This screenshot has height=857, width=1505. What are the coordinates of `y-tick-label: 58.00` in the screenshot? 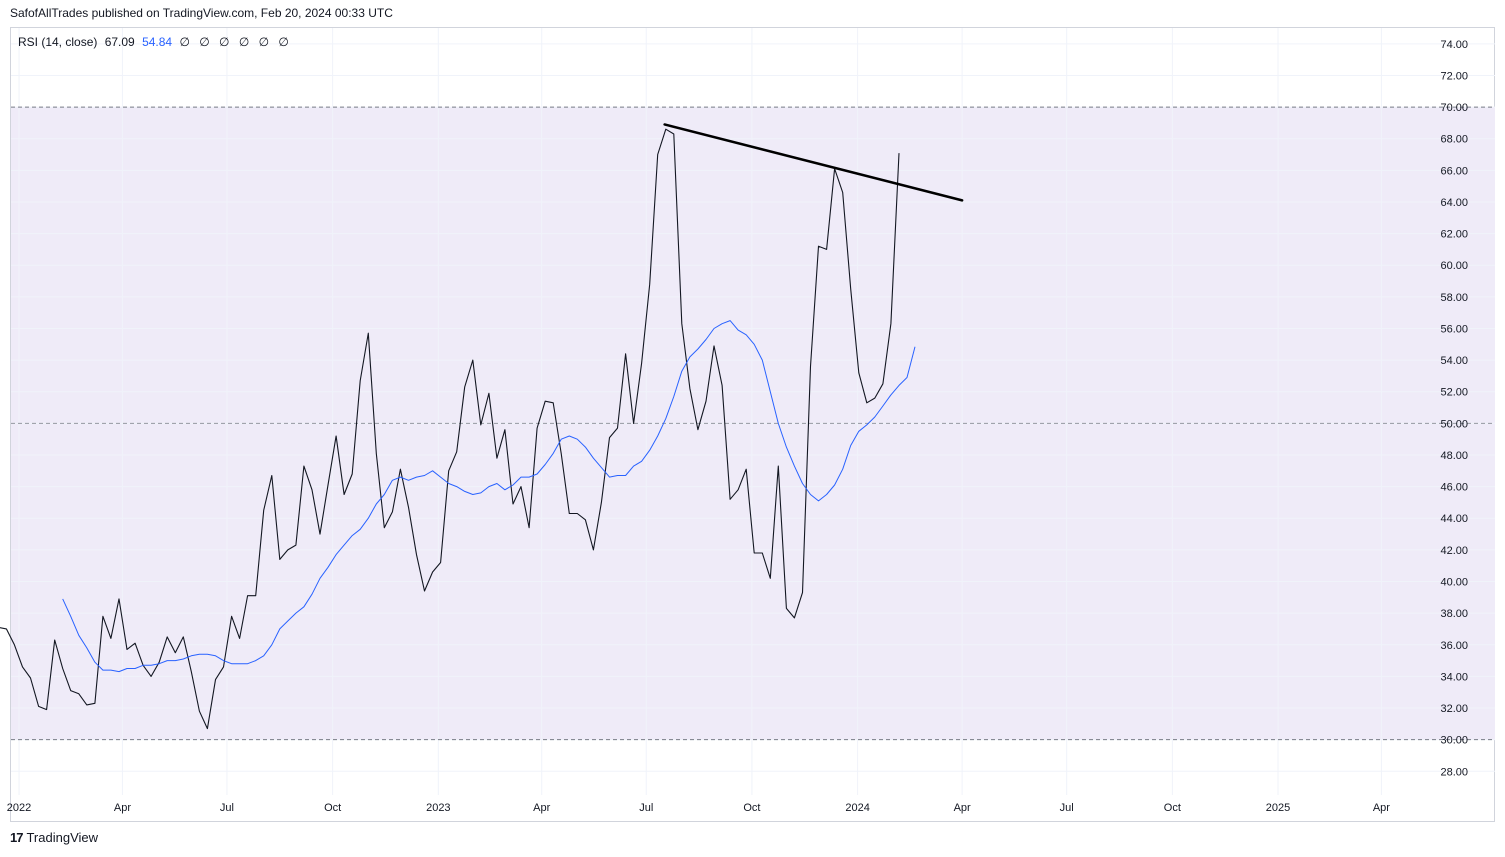 It's located at (1454, 298).